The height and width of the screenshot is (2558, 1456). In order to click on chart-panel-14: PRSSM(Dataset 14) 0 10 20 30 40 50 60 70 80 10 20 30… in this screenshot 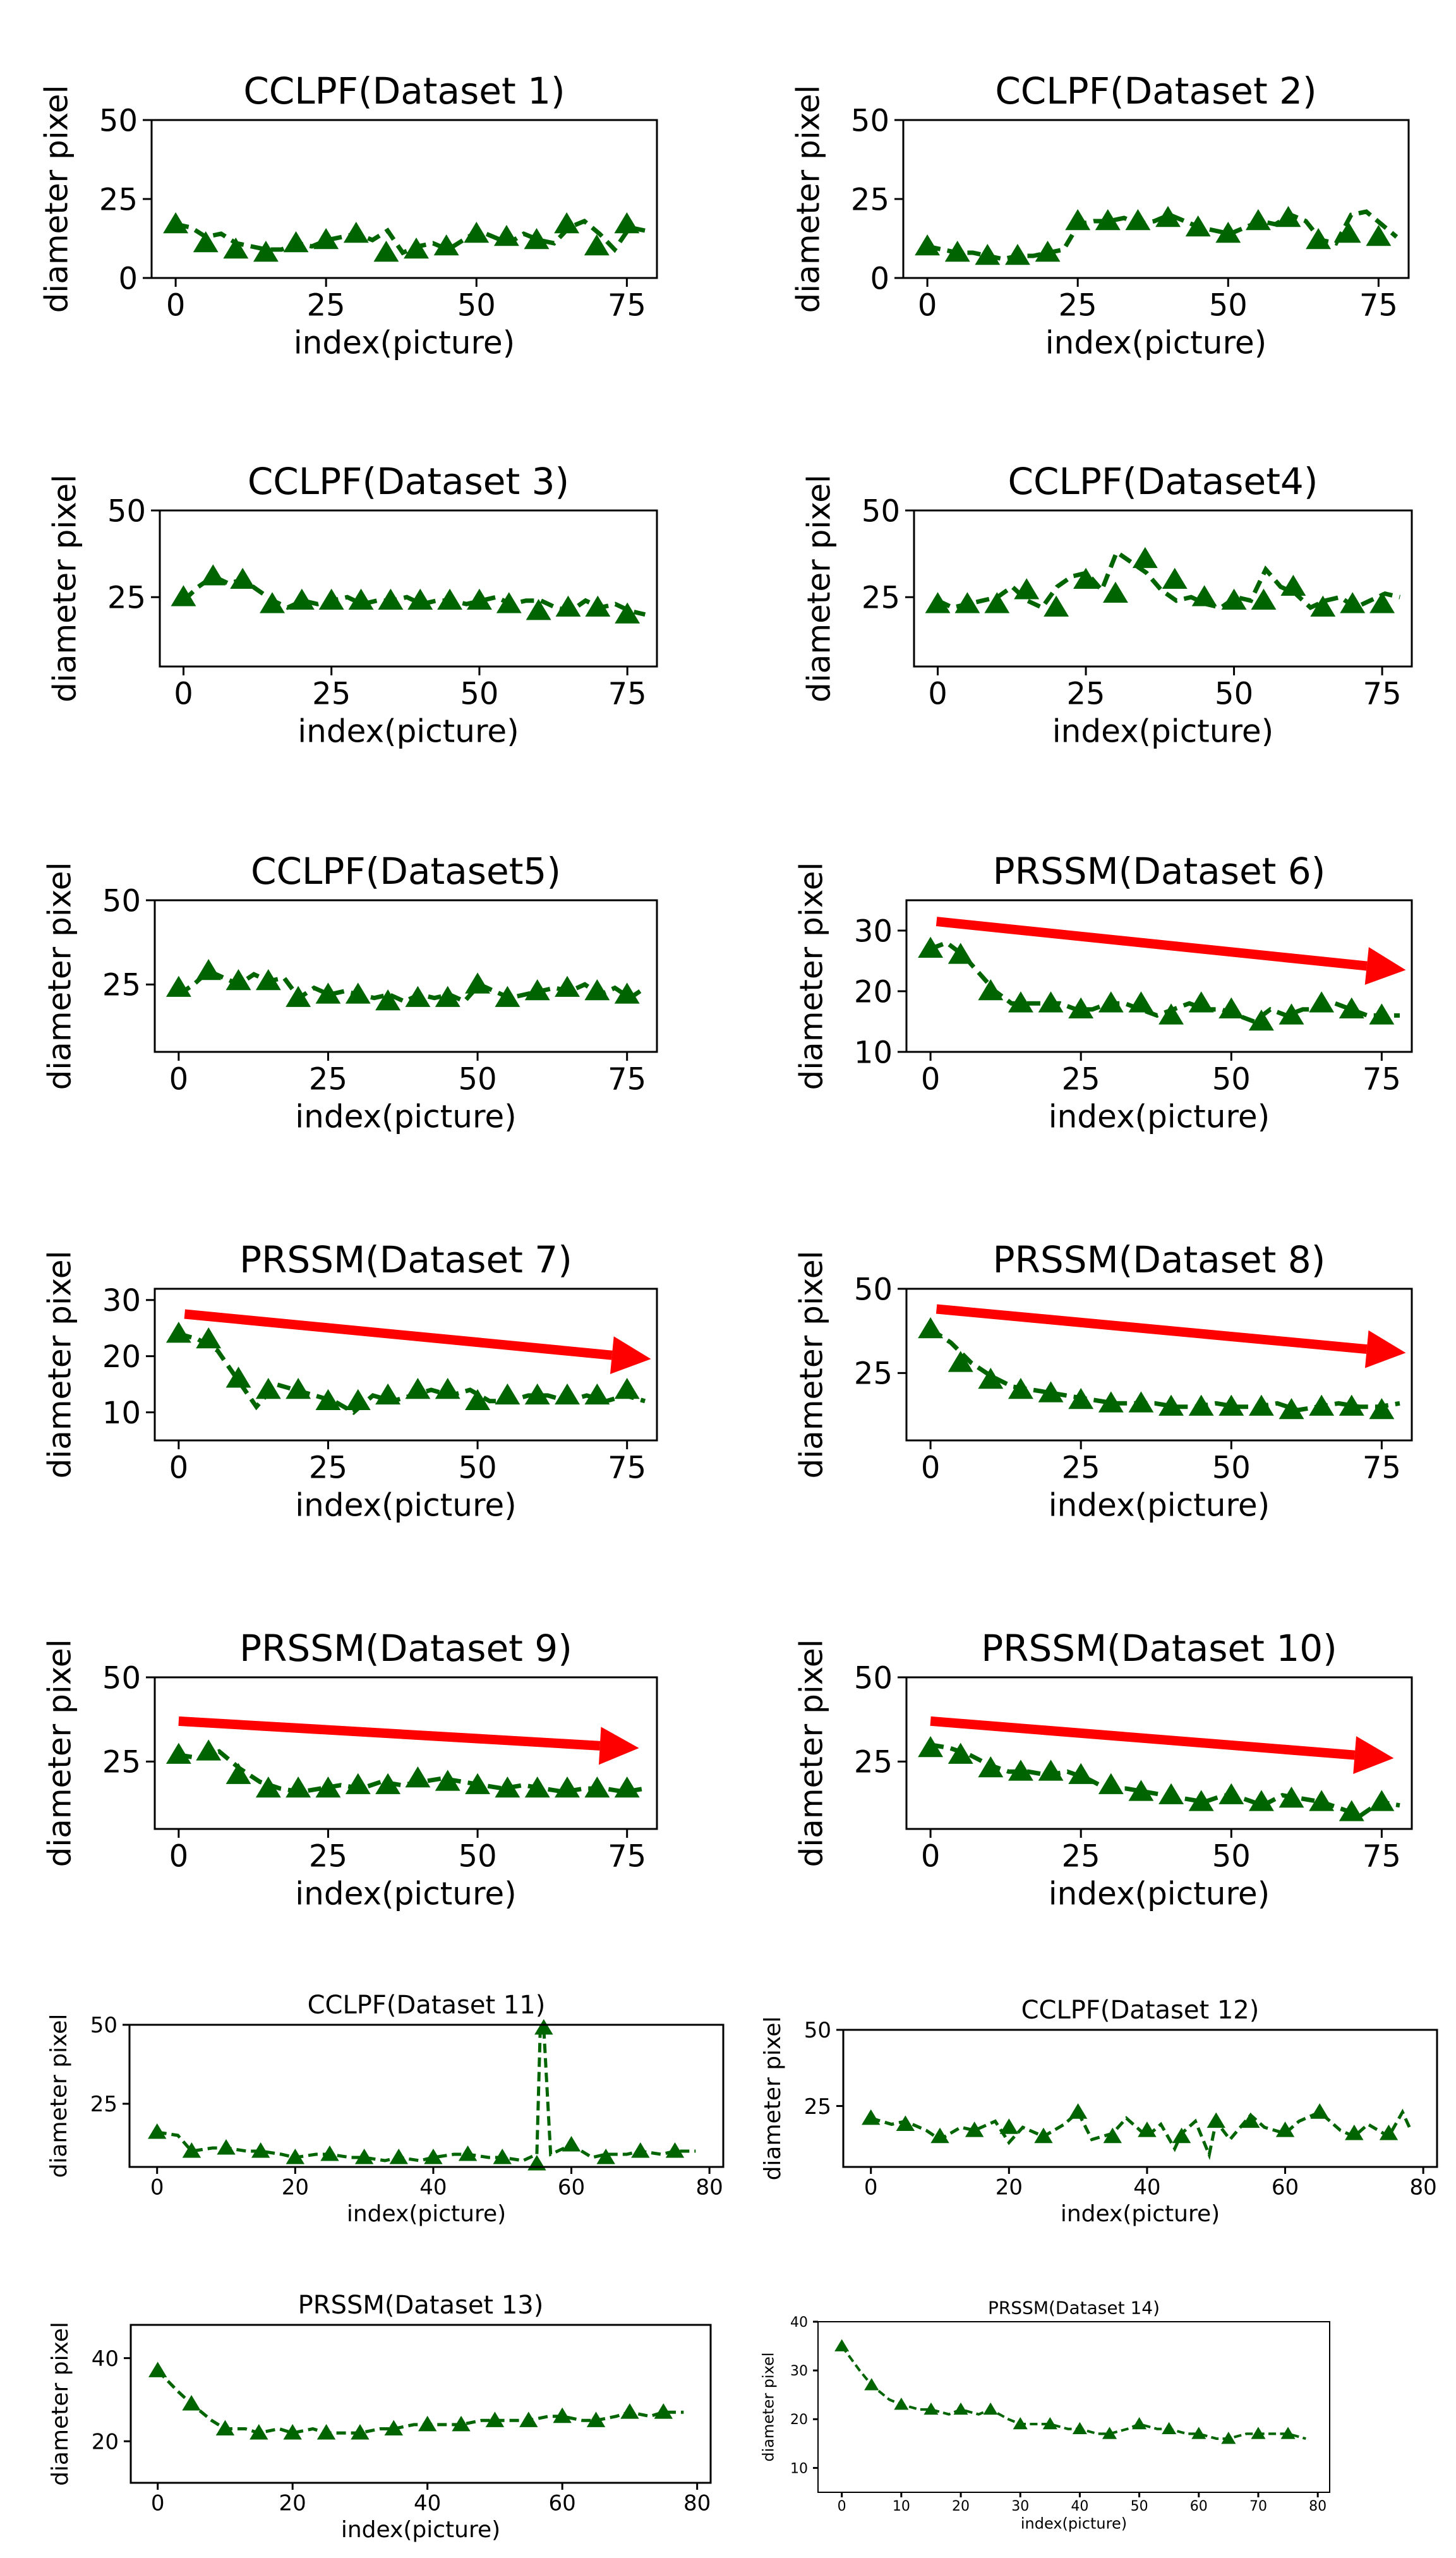, I will do `click(1045, 2414)`.